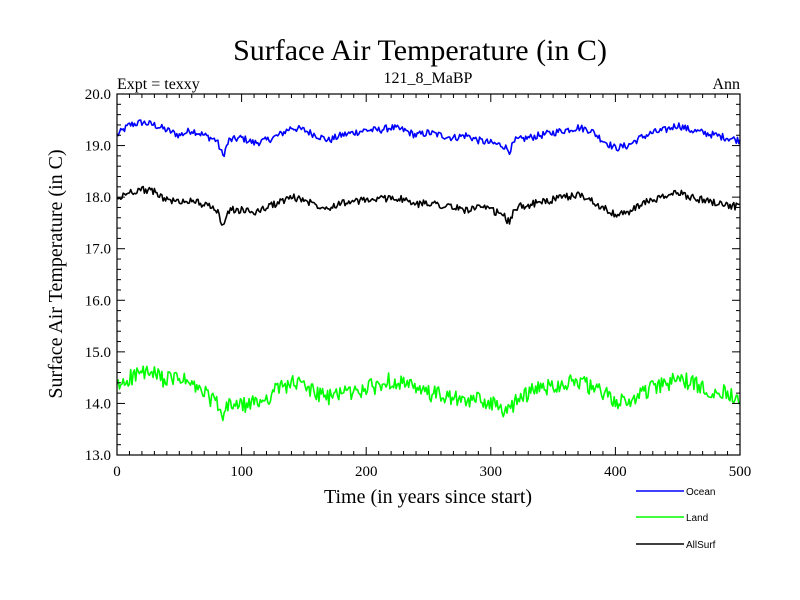 Image resolution: width=800 pixels, height=600 pixels. What do you see at coordinates (158, 84) in the screenshot?
I see `experiment-label: Expt = texxy` at bounding box center [158, 84].